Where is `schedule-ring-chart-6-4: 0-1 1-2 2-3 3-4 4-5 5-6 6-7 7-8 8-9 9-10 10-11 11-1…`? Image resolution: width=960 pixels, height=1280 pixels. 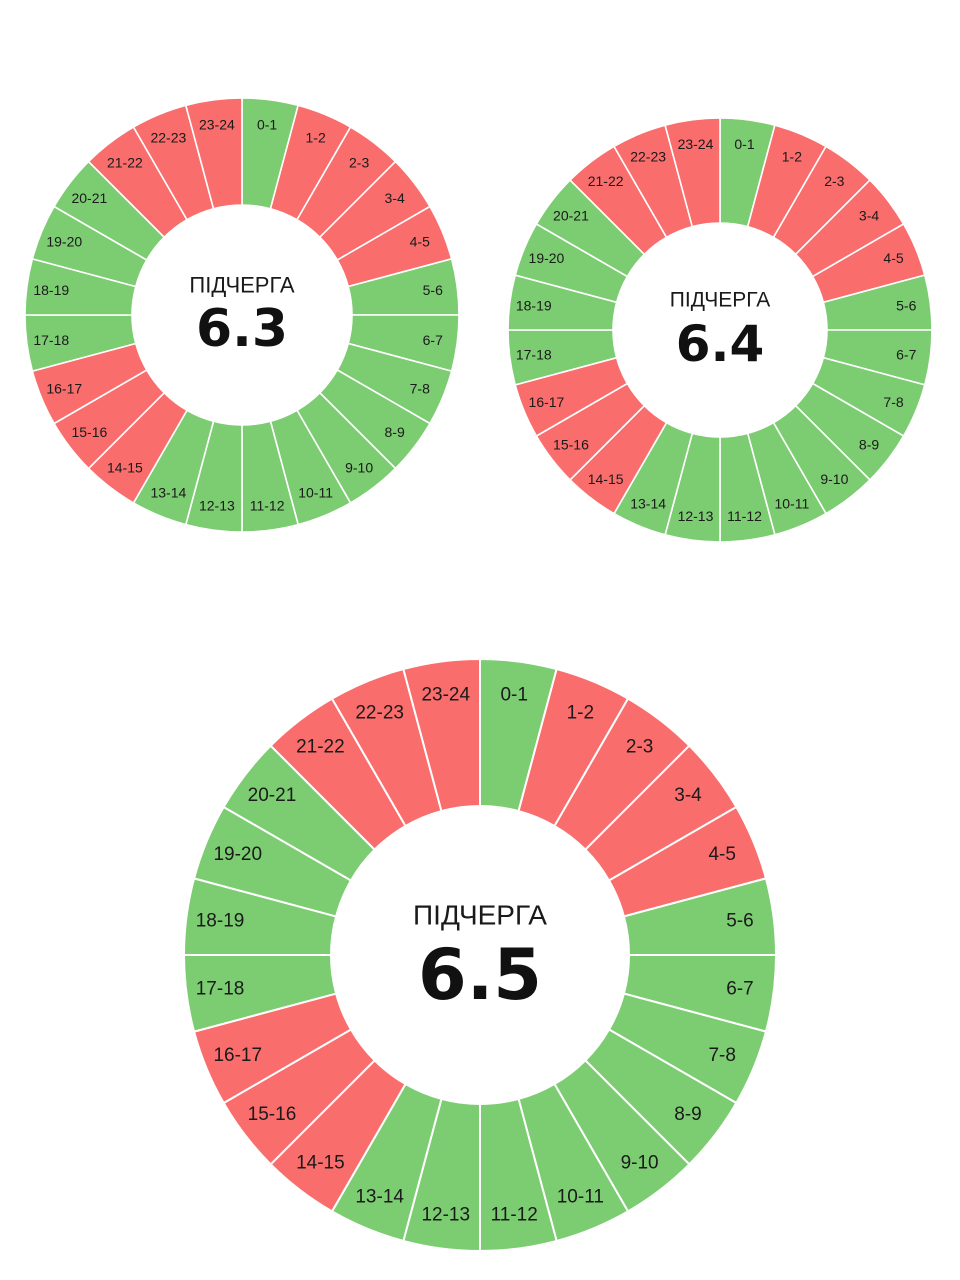 schedule-ring-chart-6-4: 0-1 1-2 2-3 3-4 4-5 5-6 6-7 7-8 8-9 9-10 10-11 11-1… is located at coordinates (720, 330).